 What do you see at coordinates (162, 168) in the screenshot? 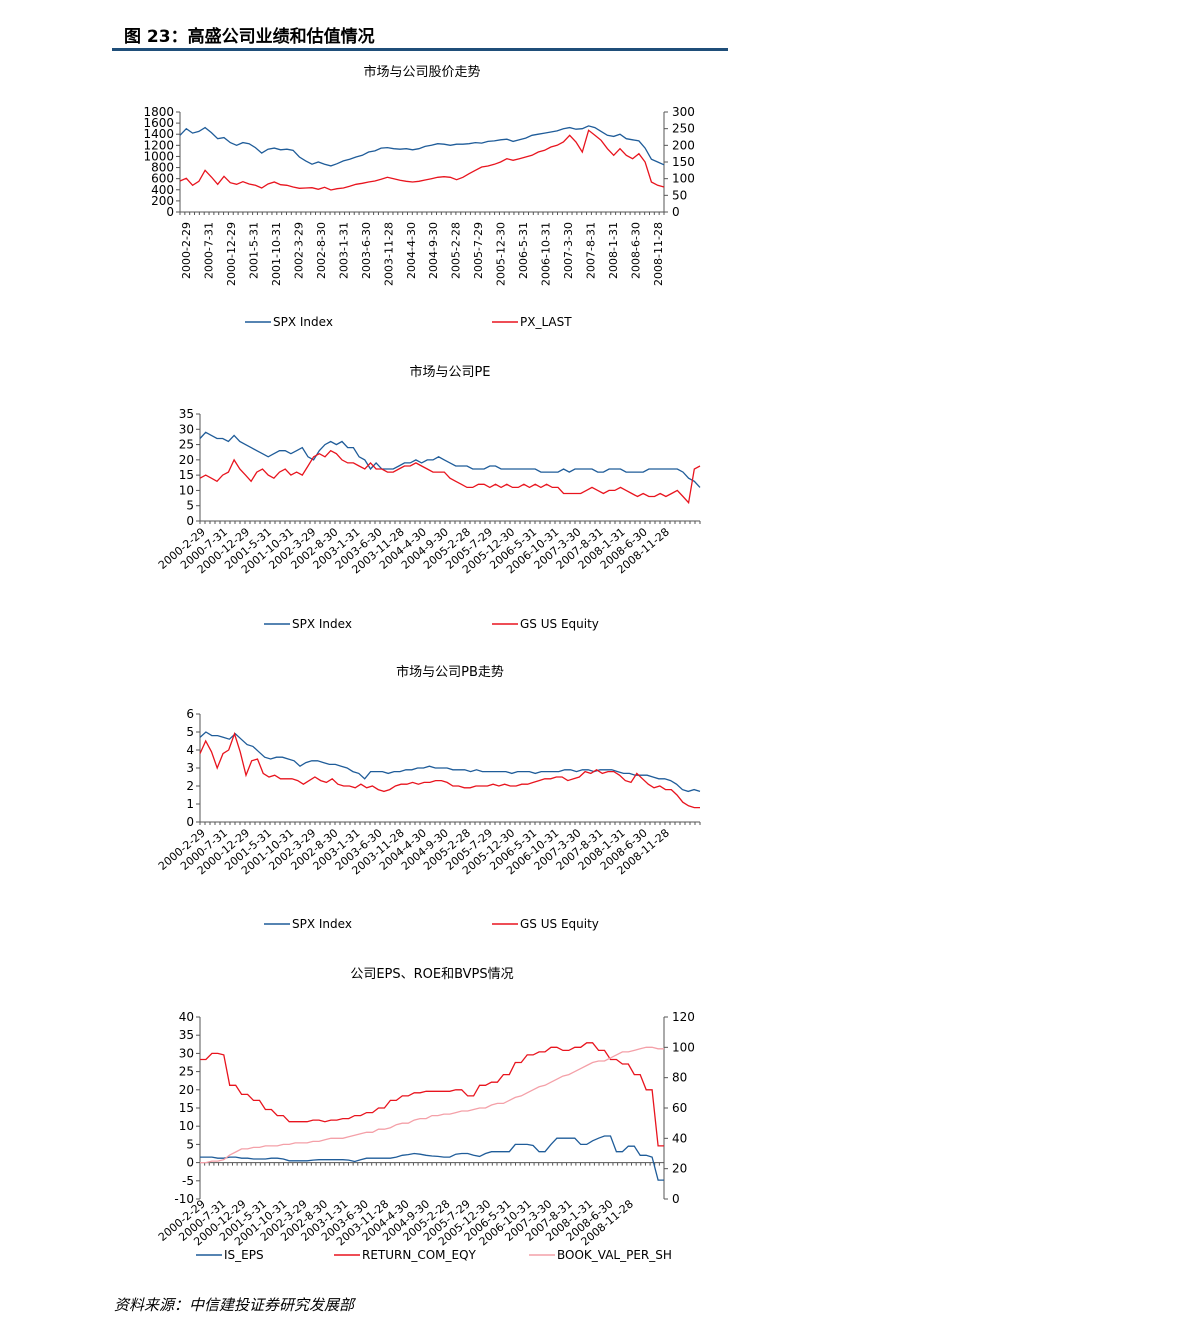
I see `y-tick-label-left: 800` at bounding box center [162, 168].